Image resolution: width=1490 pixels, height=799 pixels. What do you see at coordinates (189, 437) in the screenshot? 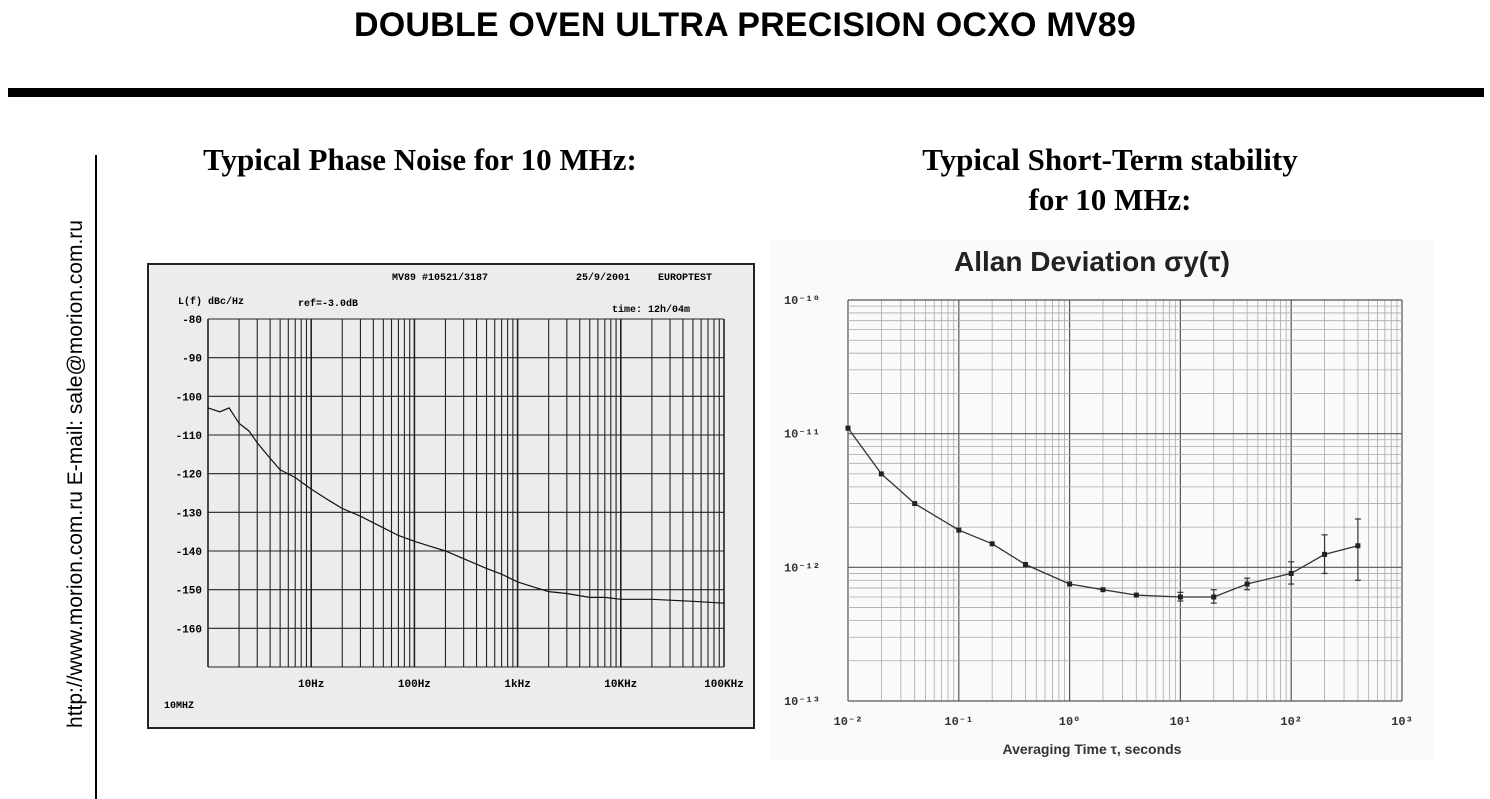
I see `pn-y-tick-label: -110` at bounding box center [189, 437].